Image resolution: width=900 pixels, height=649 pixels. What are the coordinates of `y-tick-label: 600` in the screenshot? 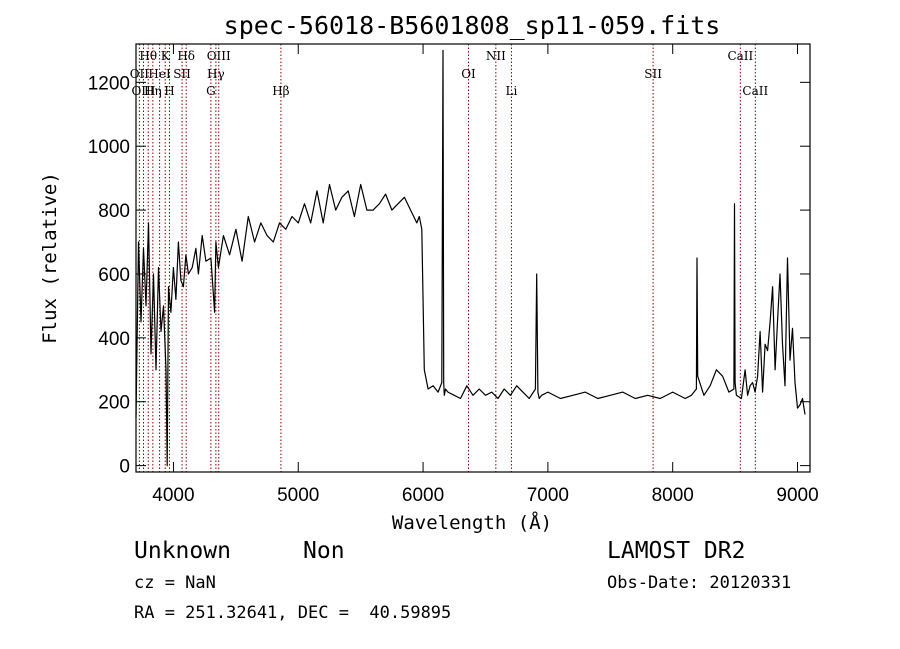 It's located at (114, 275).